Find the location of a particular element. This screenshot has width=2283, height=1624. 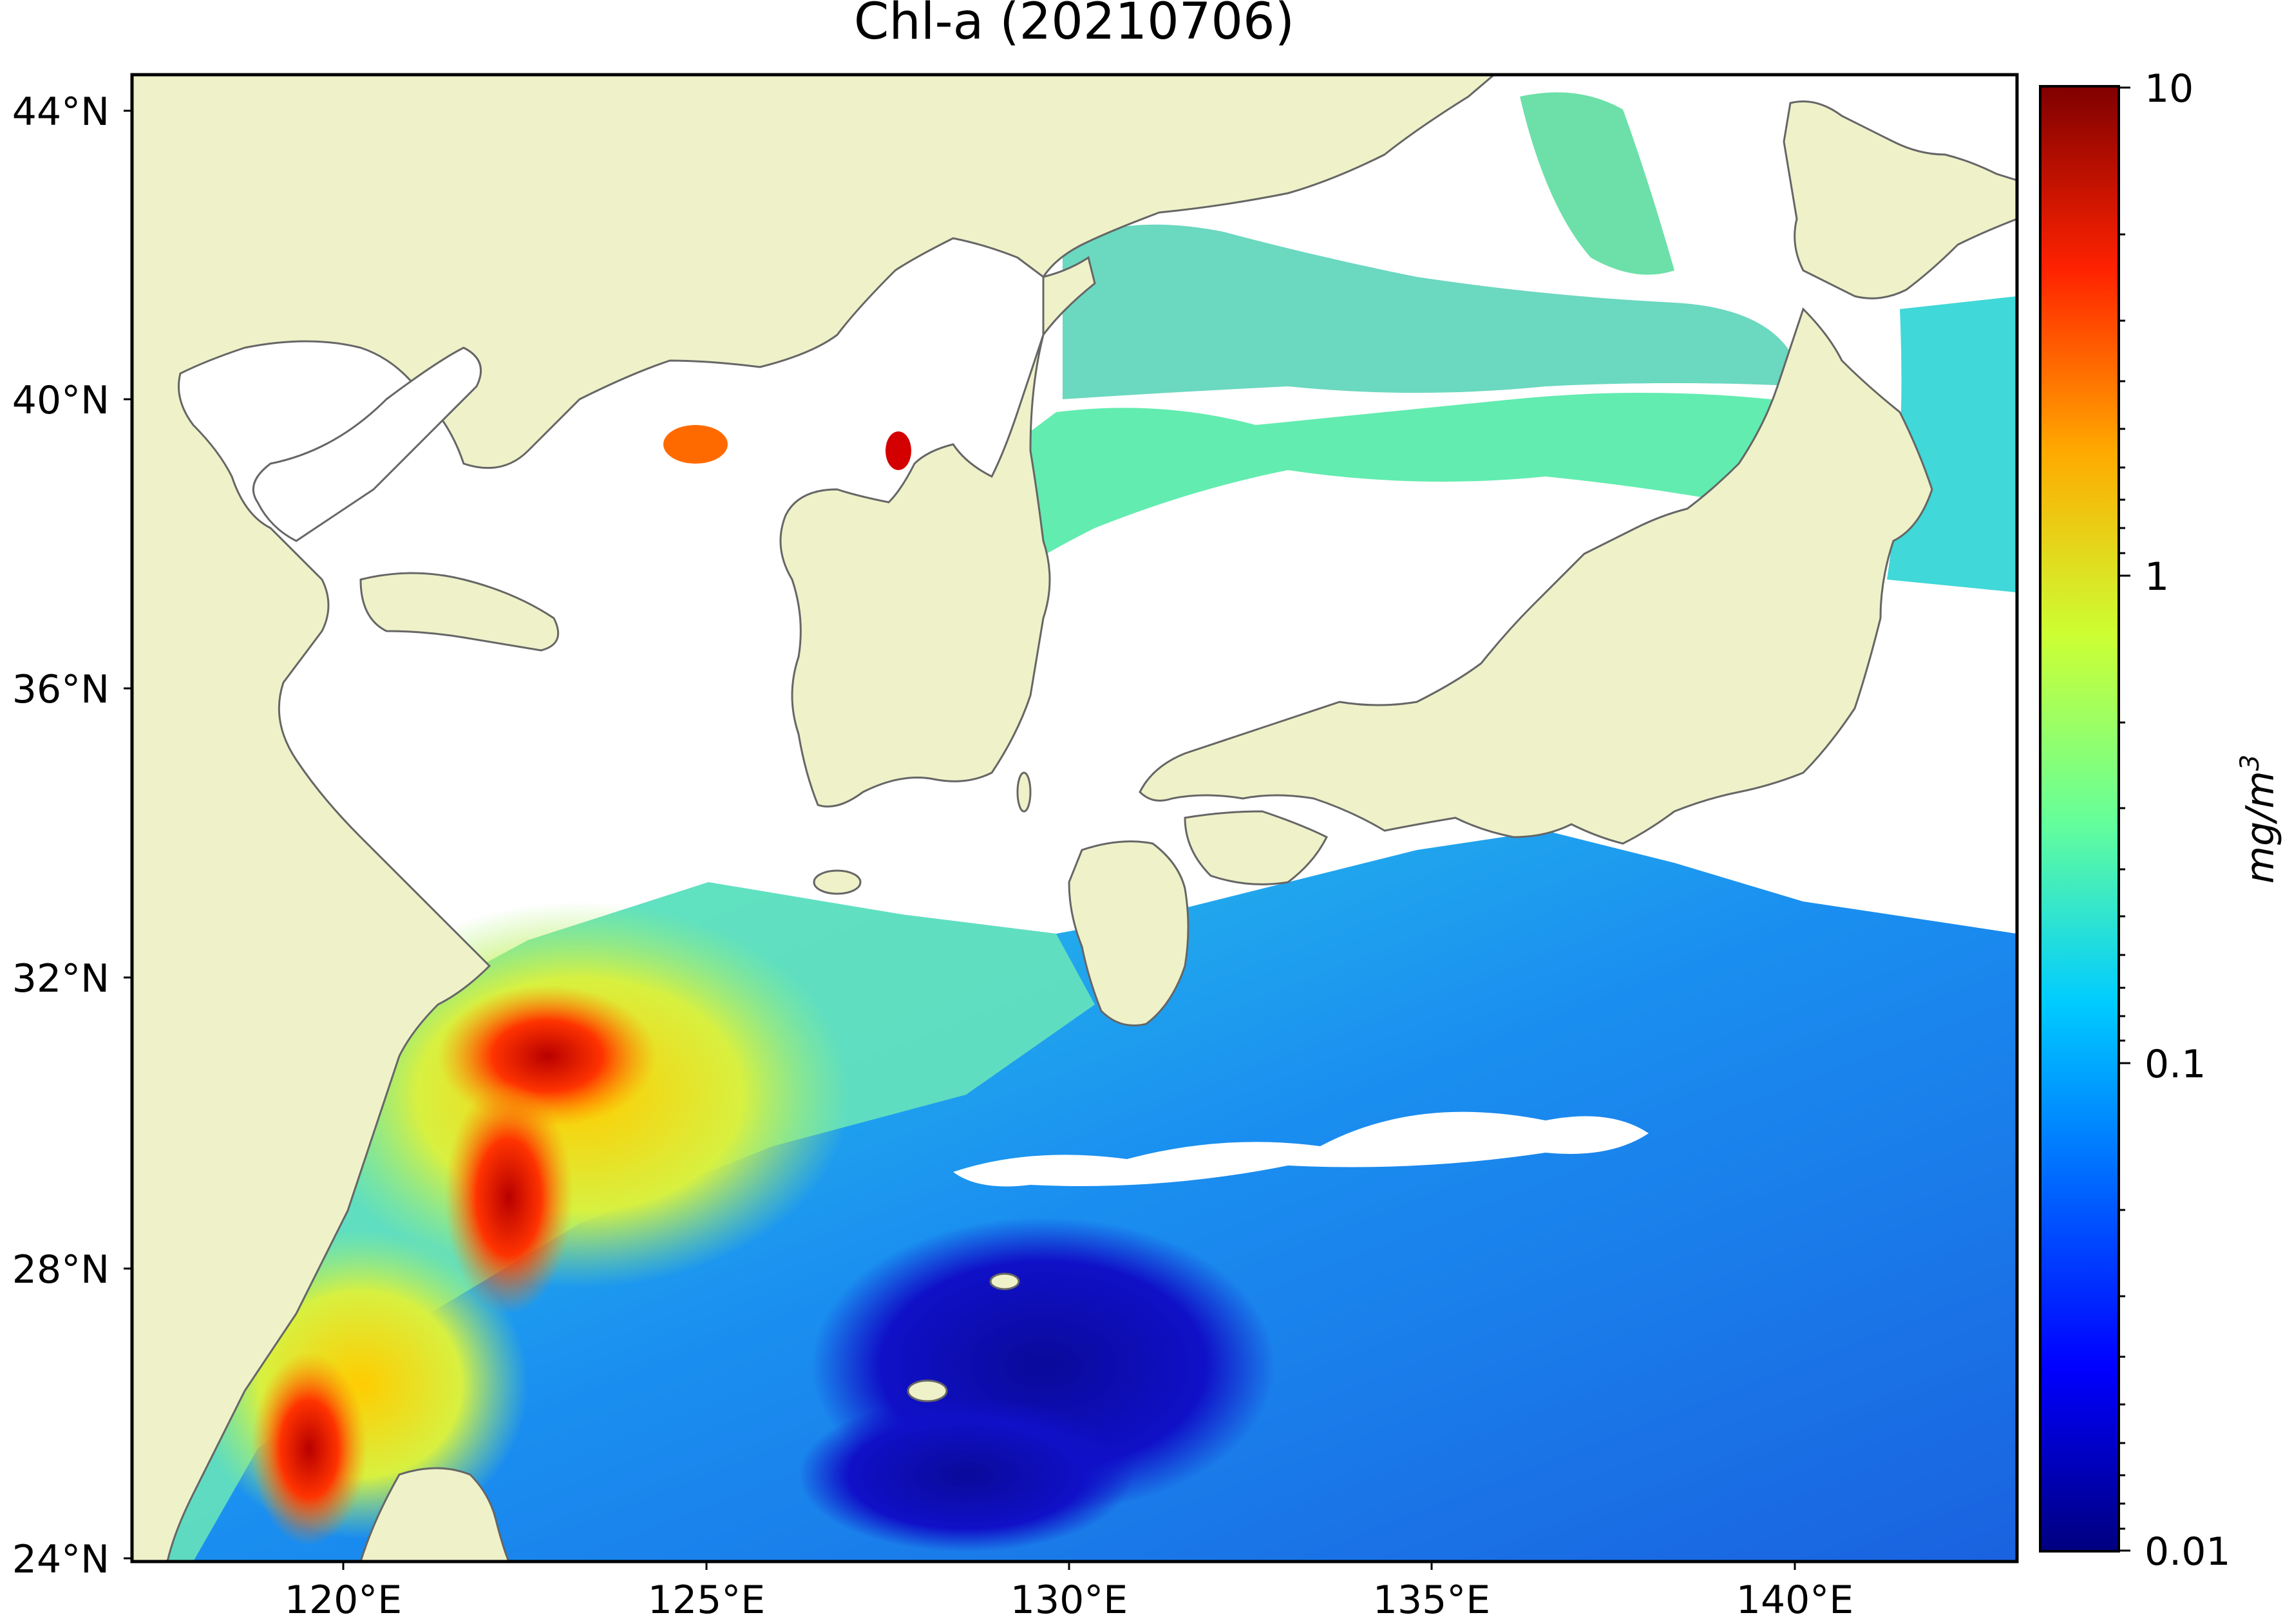

colorbar-label-0.01: 0.01 is located at coordinates (2188, 1551).